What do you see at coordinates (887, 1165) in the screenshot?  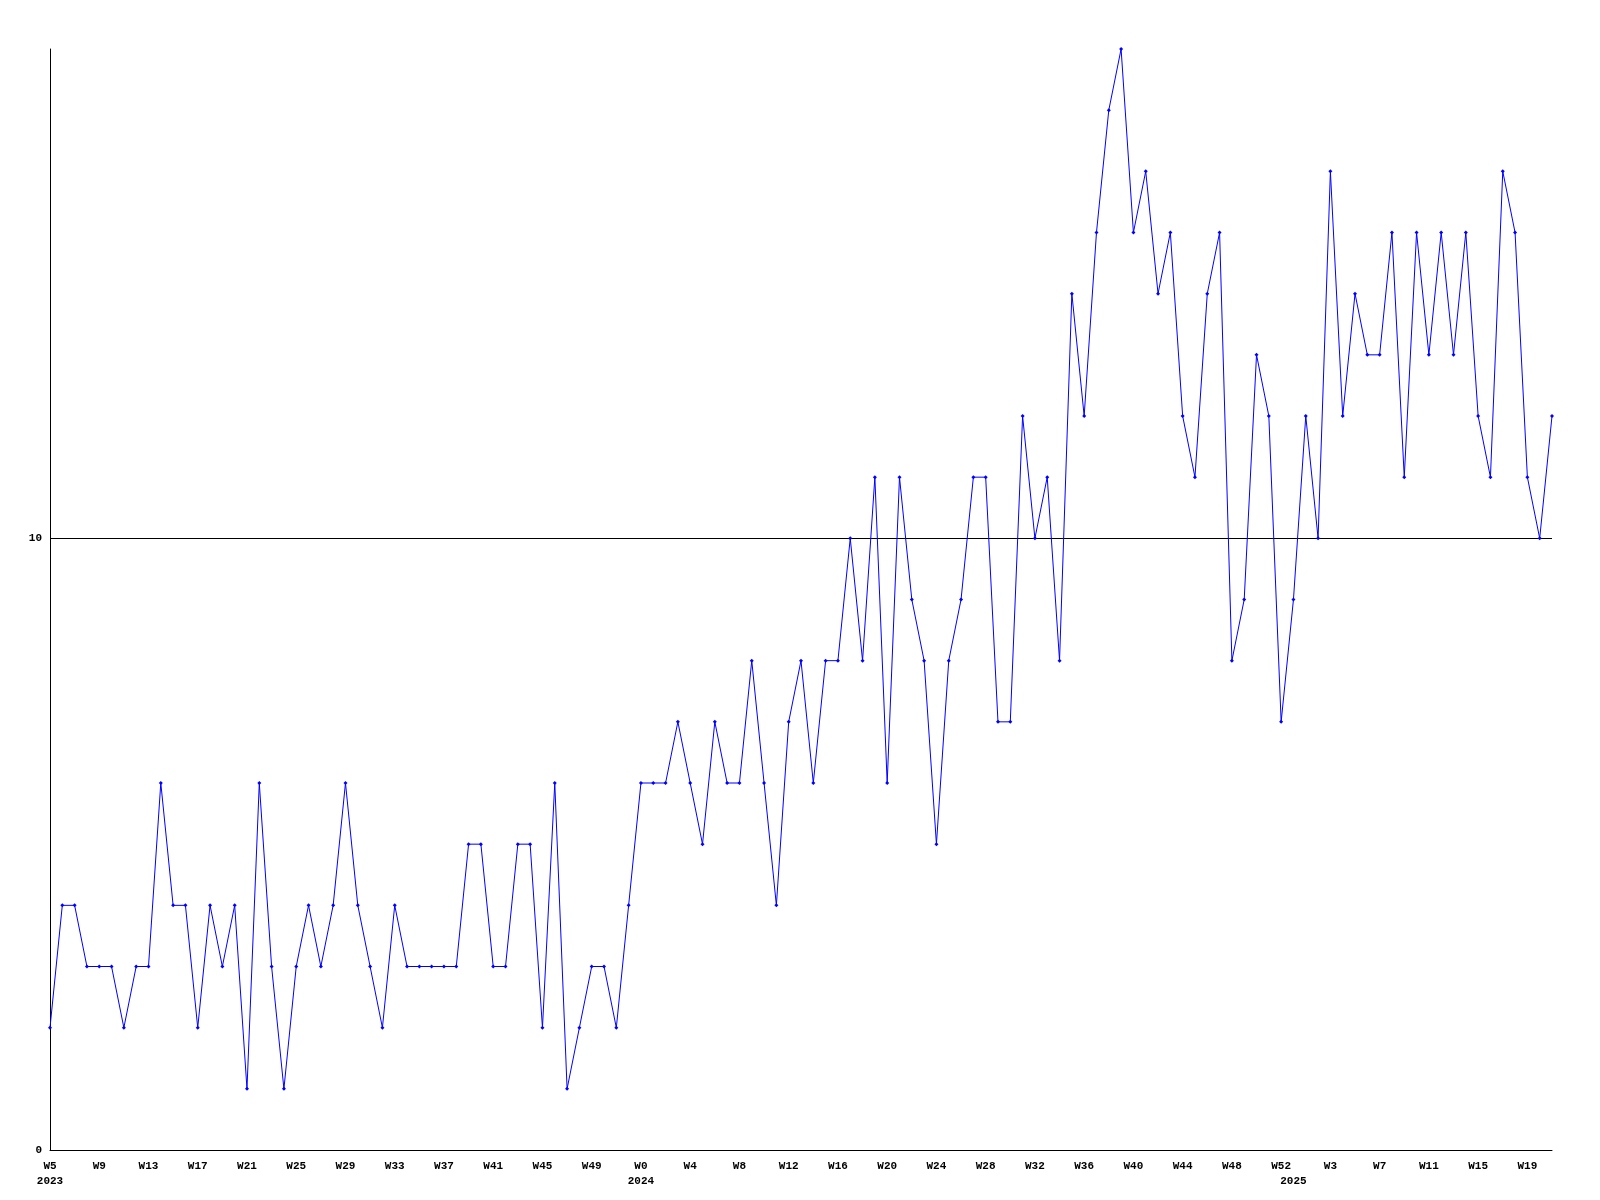 I see `x-tick-label: W20` at bounding box center [887, 1165].